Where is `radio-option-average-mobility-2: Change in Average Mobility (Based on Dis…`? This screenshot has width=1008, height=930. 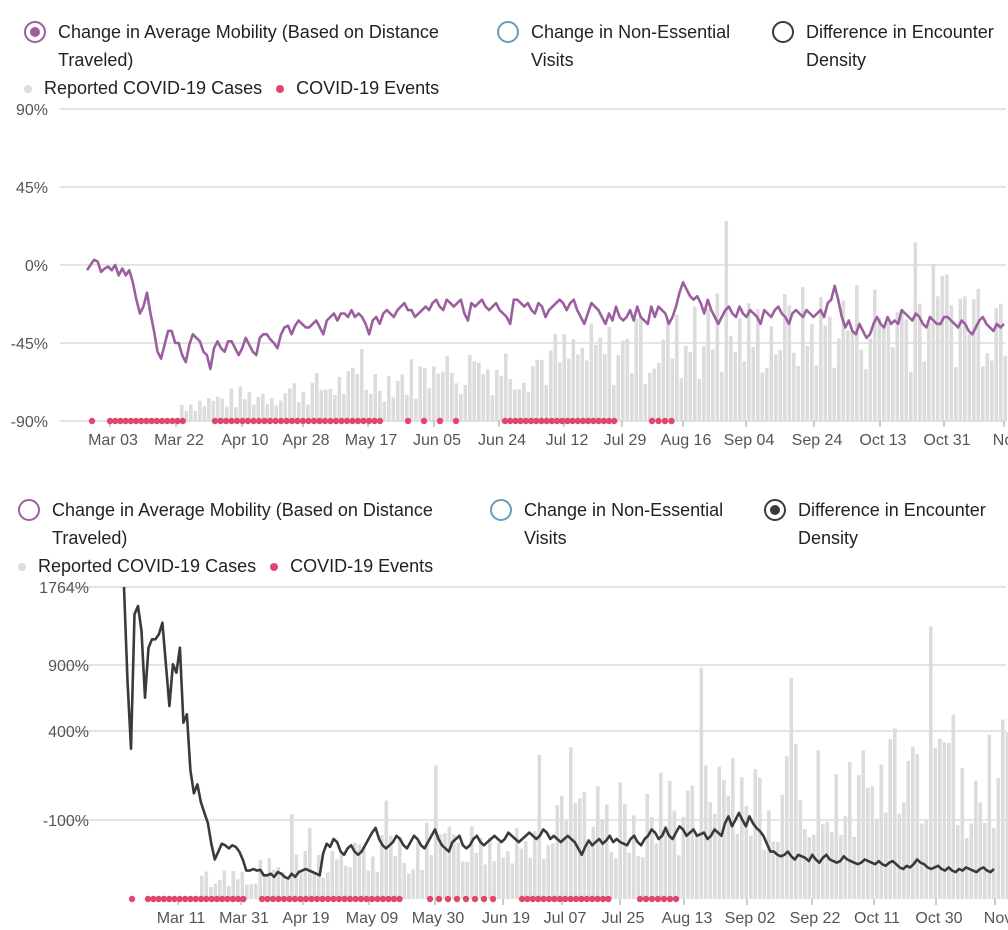
radio-option-average-mobility-2: Change in Average Mobility (Based on Dis… is located at coordinates (238, 524).